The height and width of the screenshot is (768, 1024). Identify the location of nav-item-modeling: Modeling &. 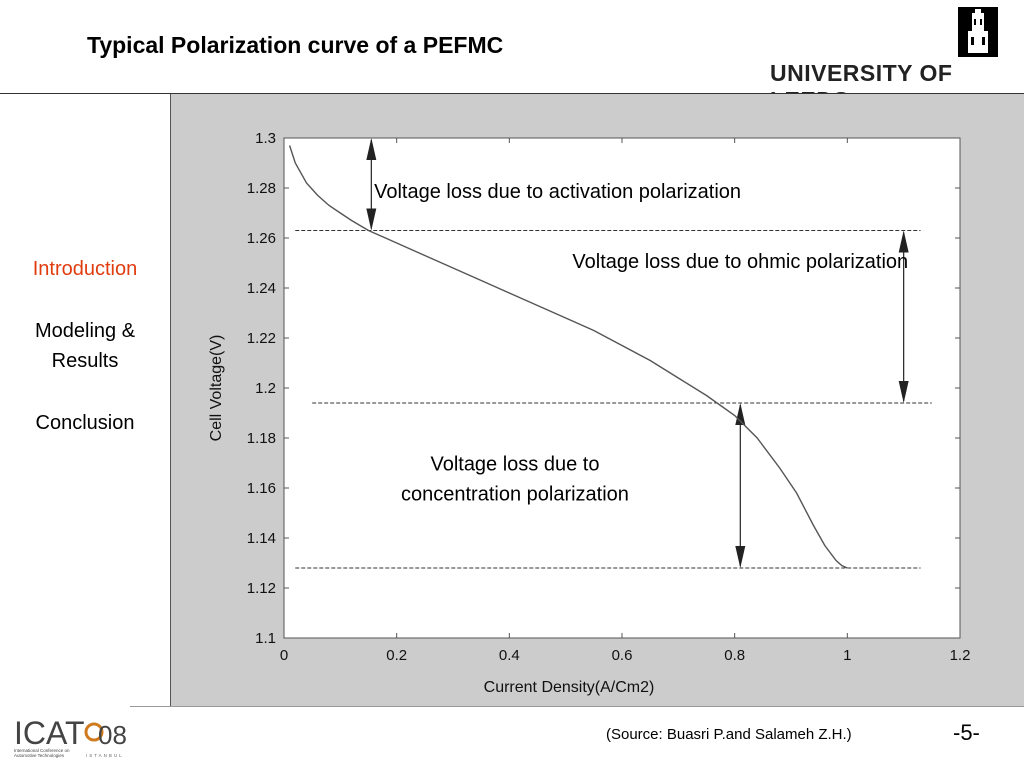
(85, 331).